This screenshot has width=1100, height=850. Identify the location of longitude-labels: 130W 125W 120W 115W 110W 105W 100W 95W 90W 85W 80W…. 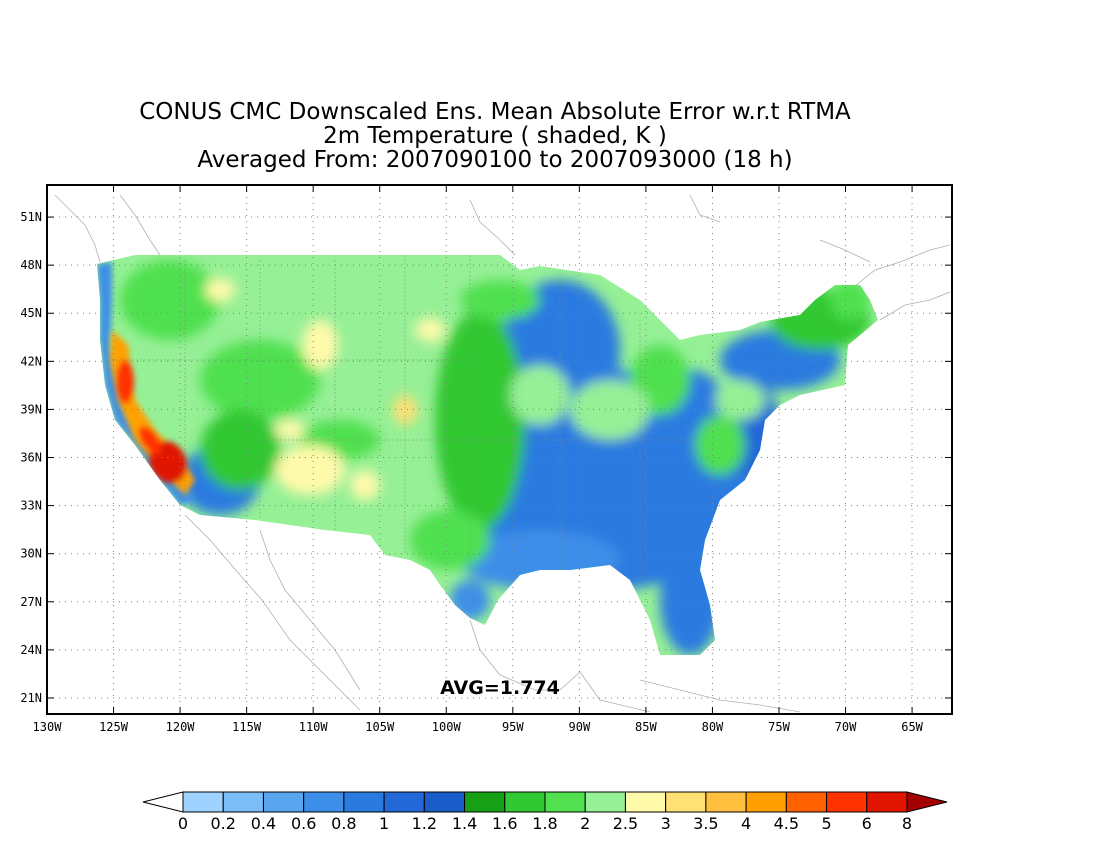
(478, 727).